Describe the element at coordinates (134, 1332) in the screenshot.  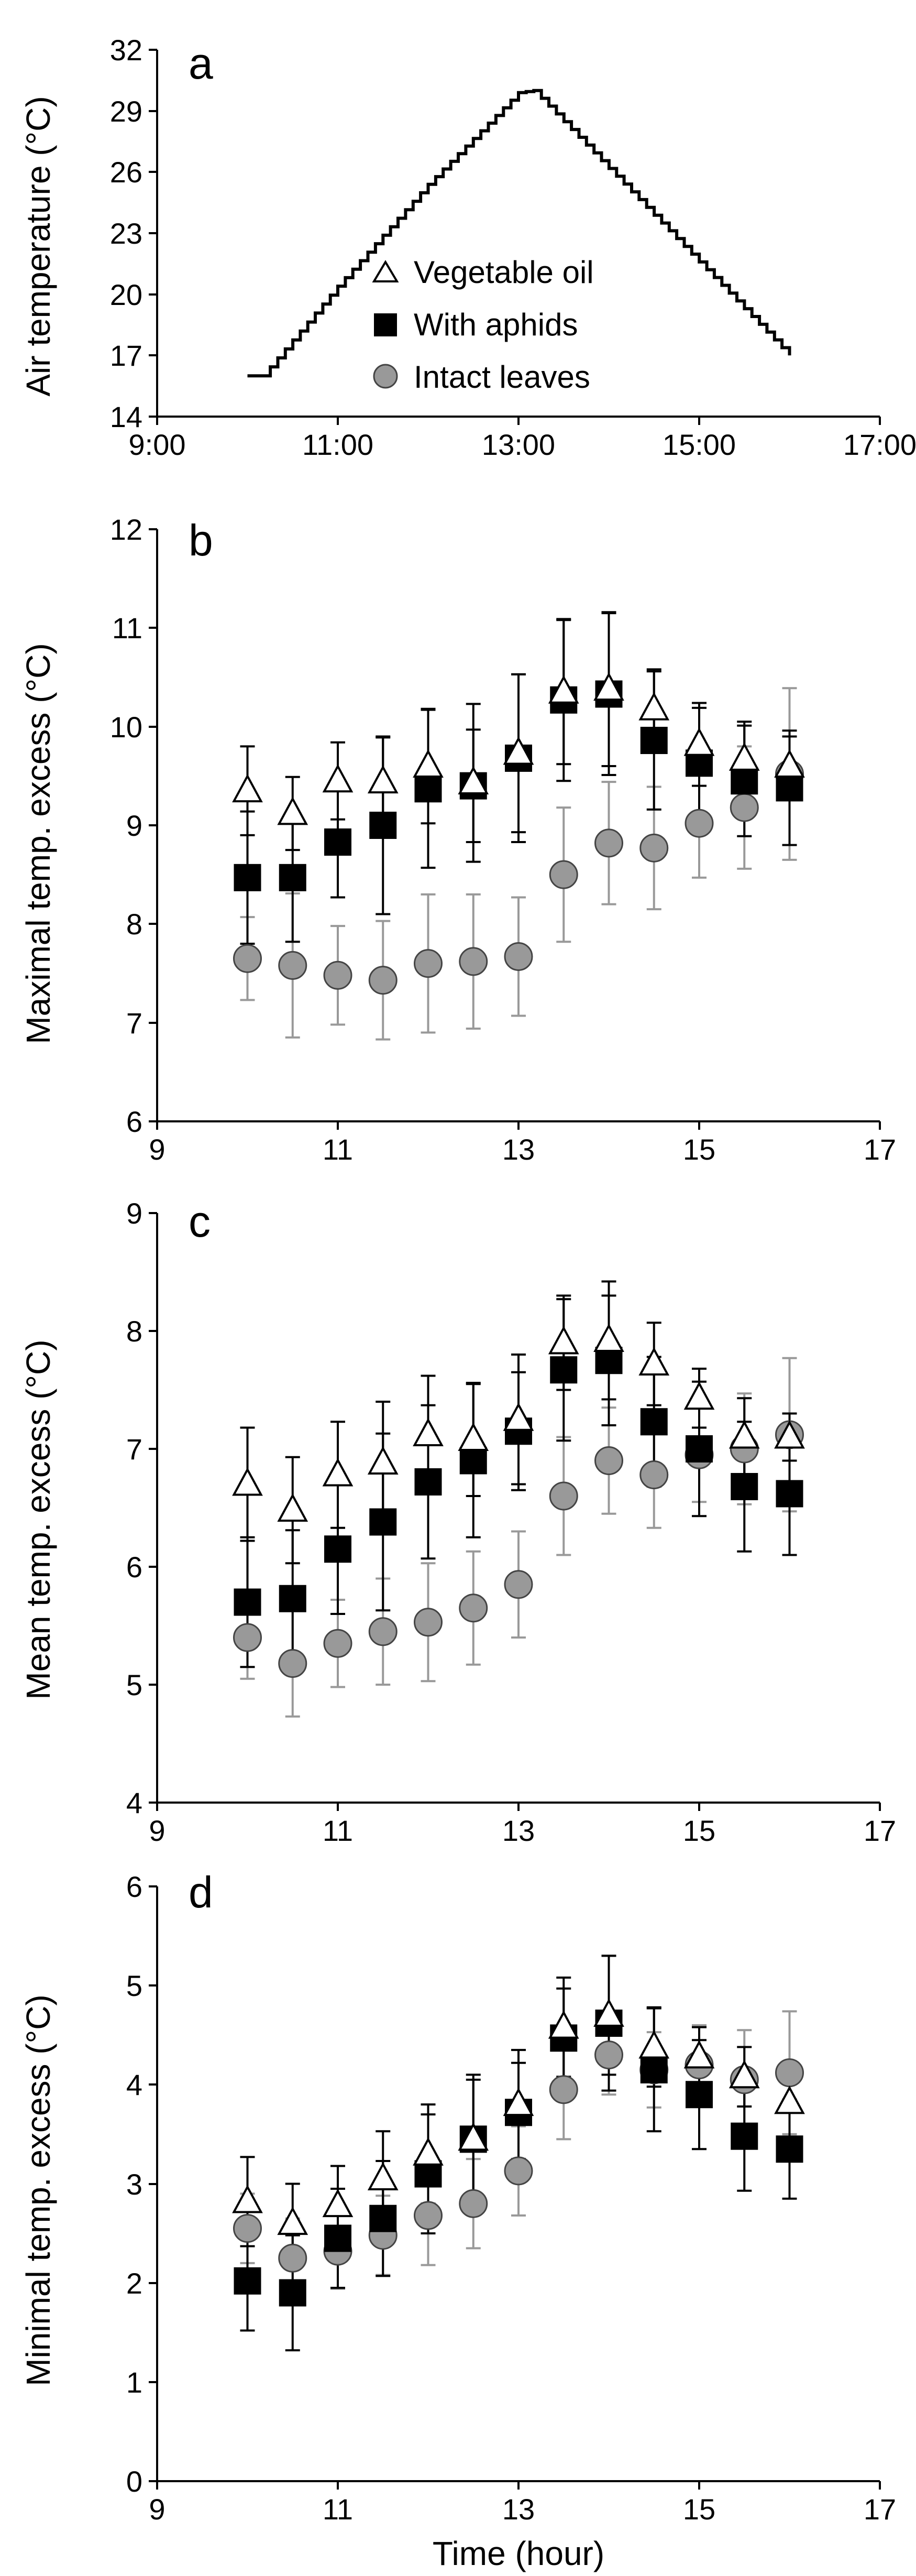
I see `panel-c-y-tick-label: 8` at that location.